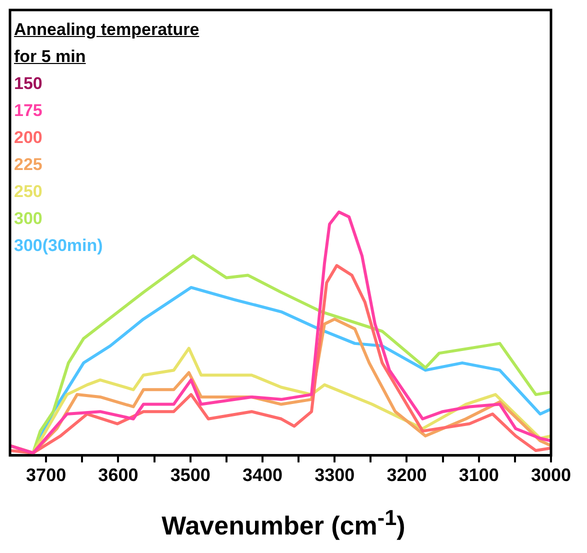  Describe the element at coordinates (29, 111) in the screenshot. I see `text: 175` at that location.